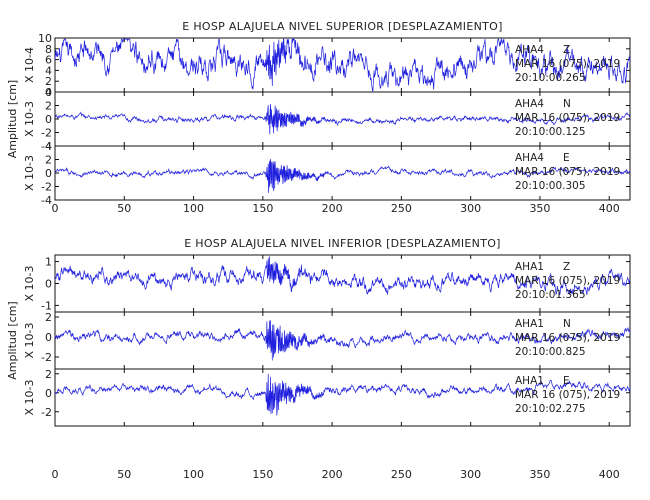  What do you see at coordinates (550, 78) in the screenshot?
I see `time-label: 20:10:00.265` at bounding box center [550, 78].